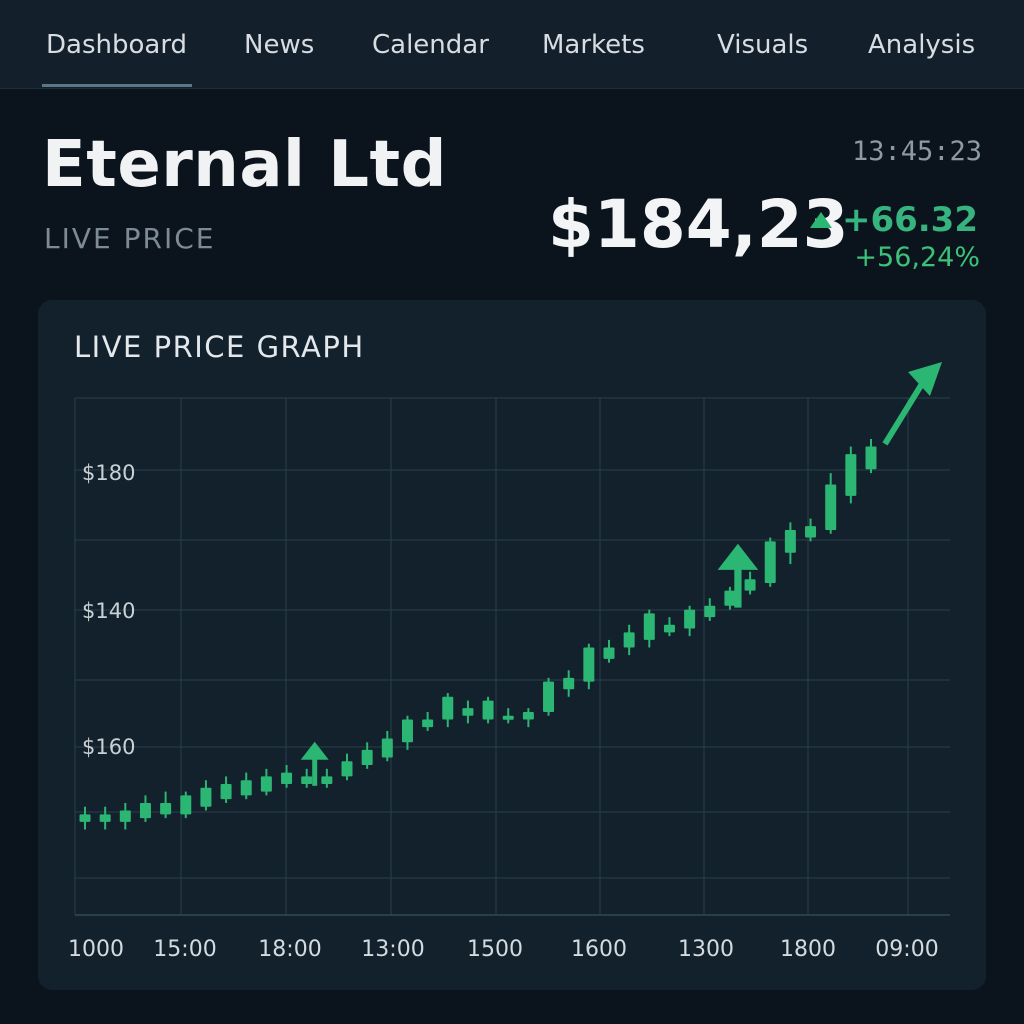 Image resolution: width=1024 pixels, height=1024 pixels. I want to click on x-tick-label: 1500, so click(495, 949).